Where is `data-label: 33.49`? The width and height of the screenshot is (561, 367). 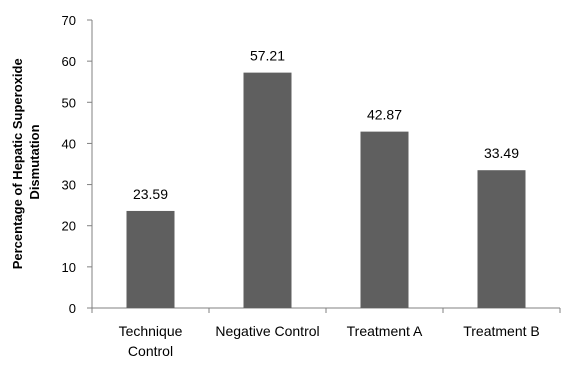
data-label: 33.49 is located at coordinates (501, 153).